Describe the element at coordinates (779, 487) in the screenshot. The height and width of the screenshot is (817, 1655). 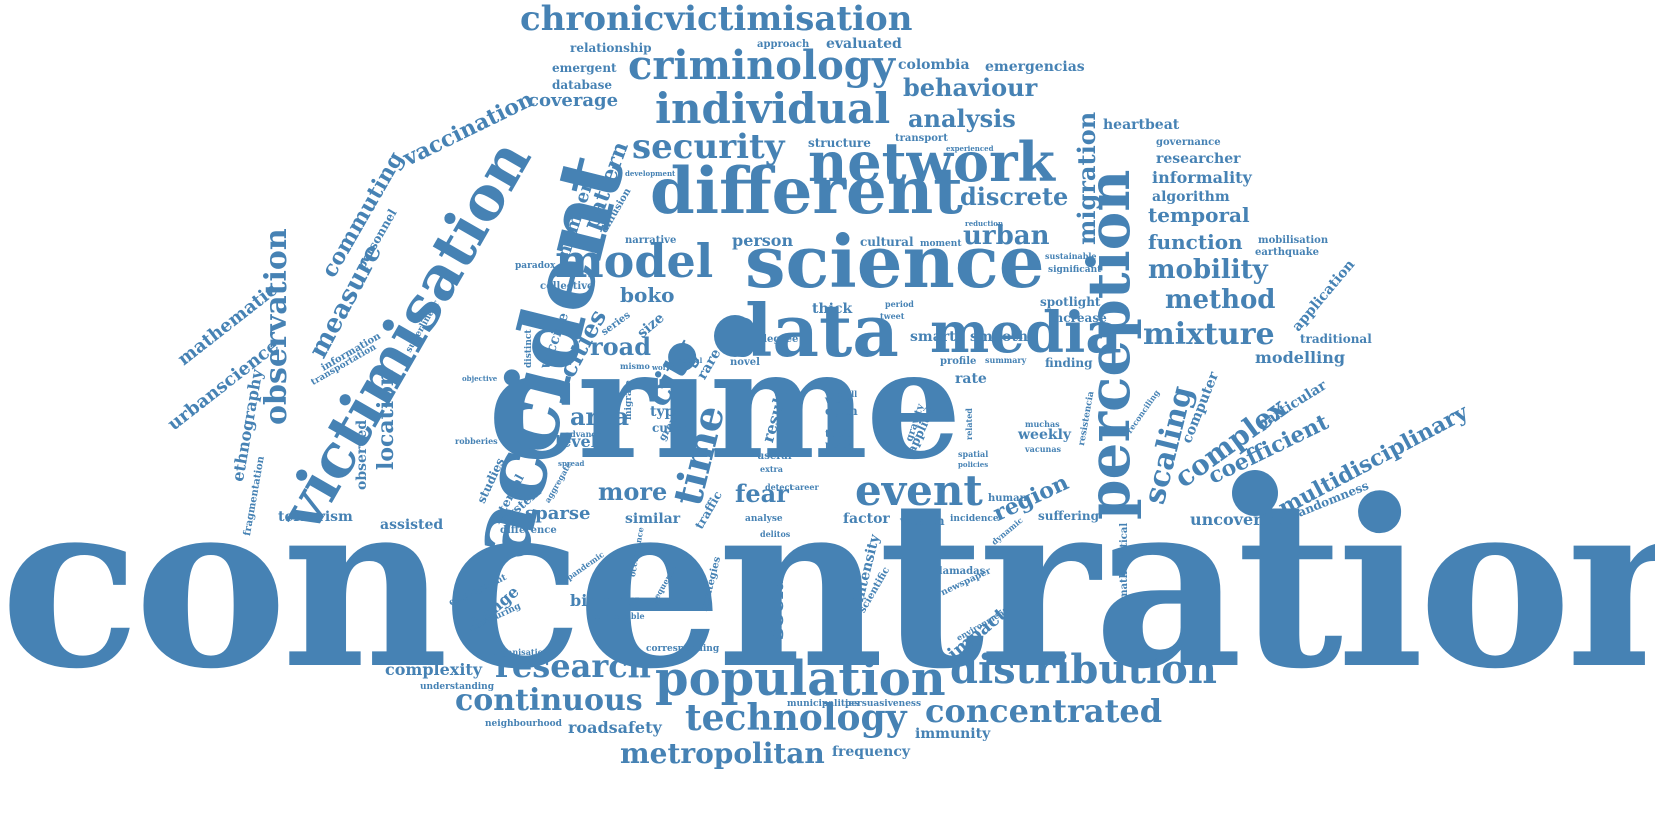
I see `word: detect` at that location.